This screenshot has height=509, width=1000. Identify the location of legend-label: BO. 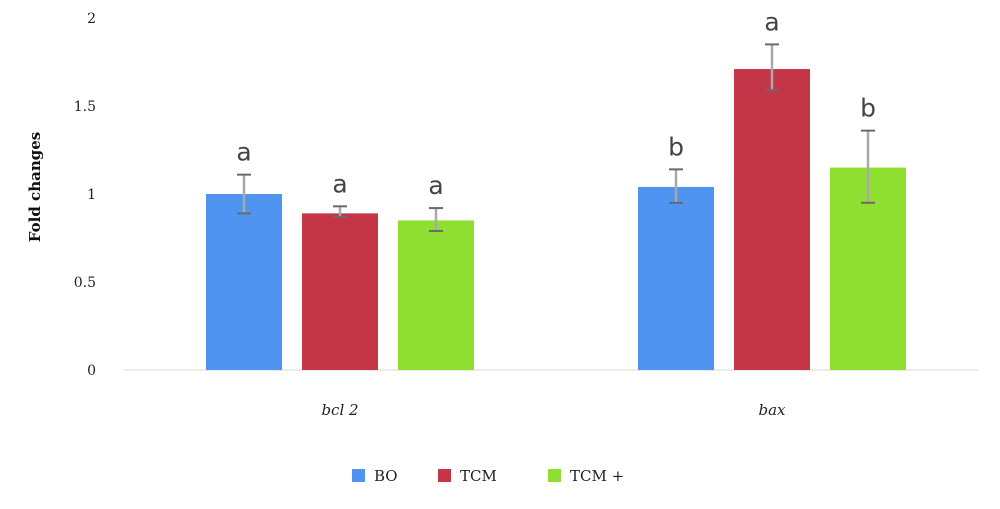
(386, 476).